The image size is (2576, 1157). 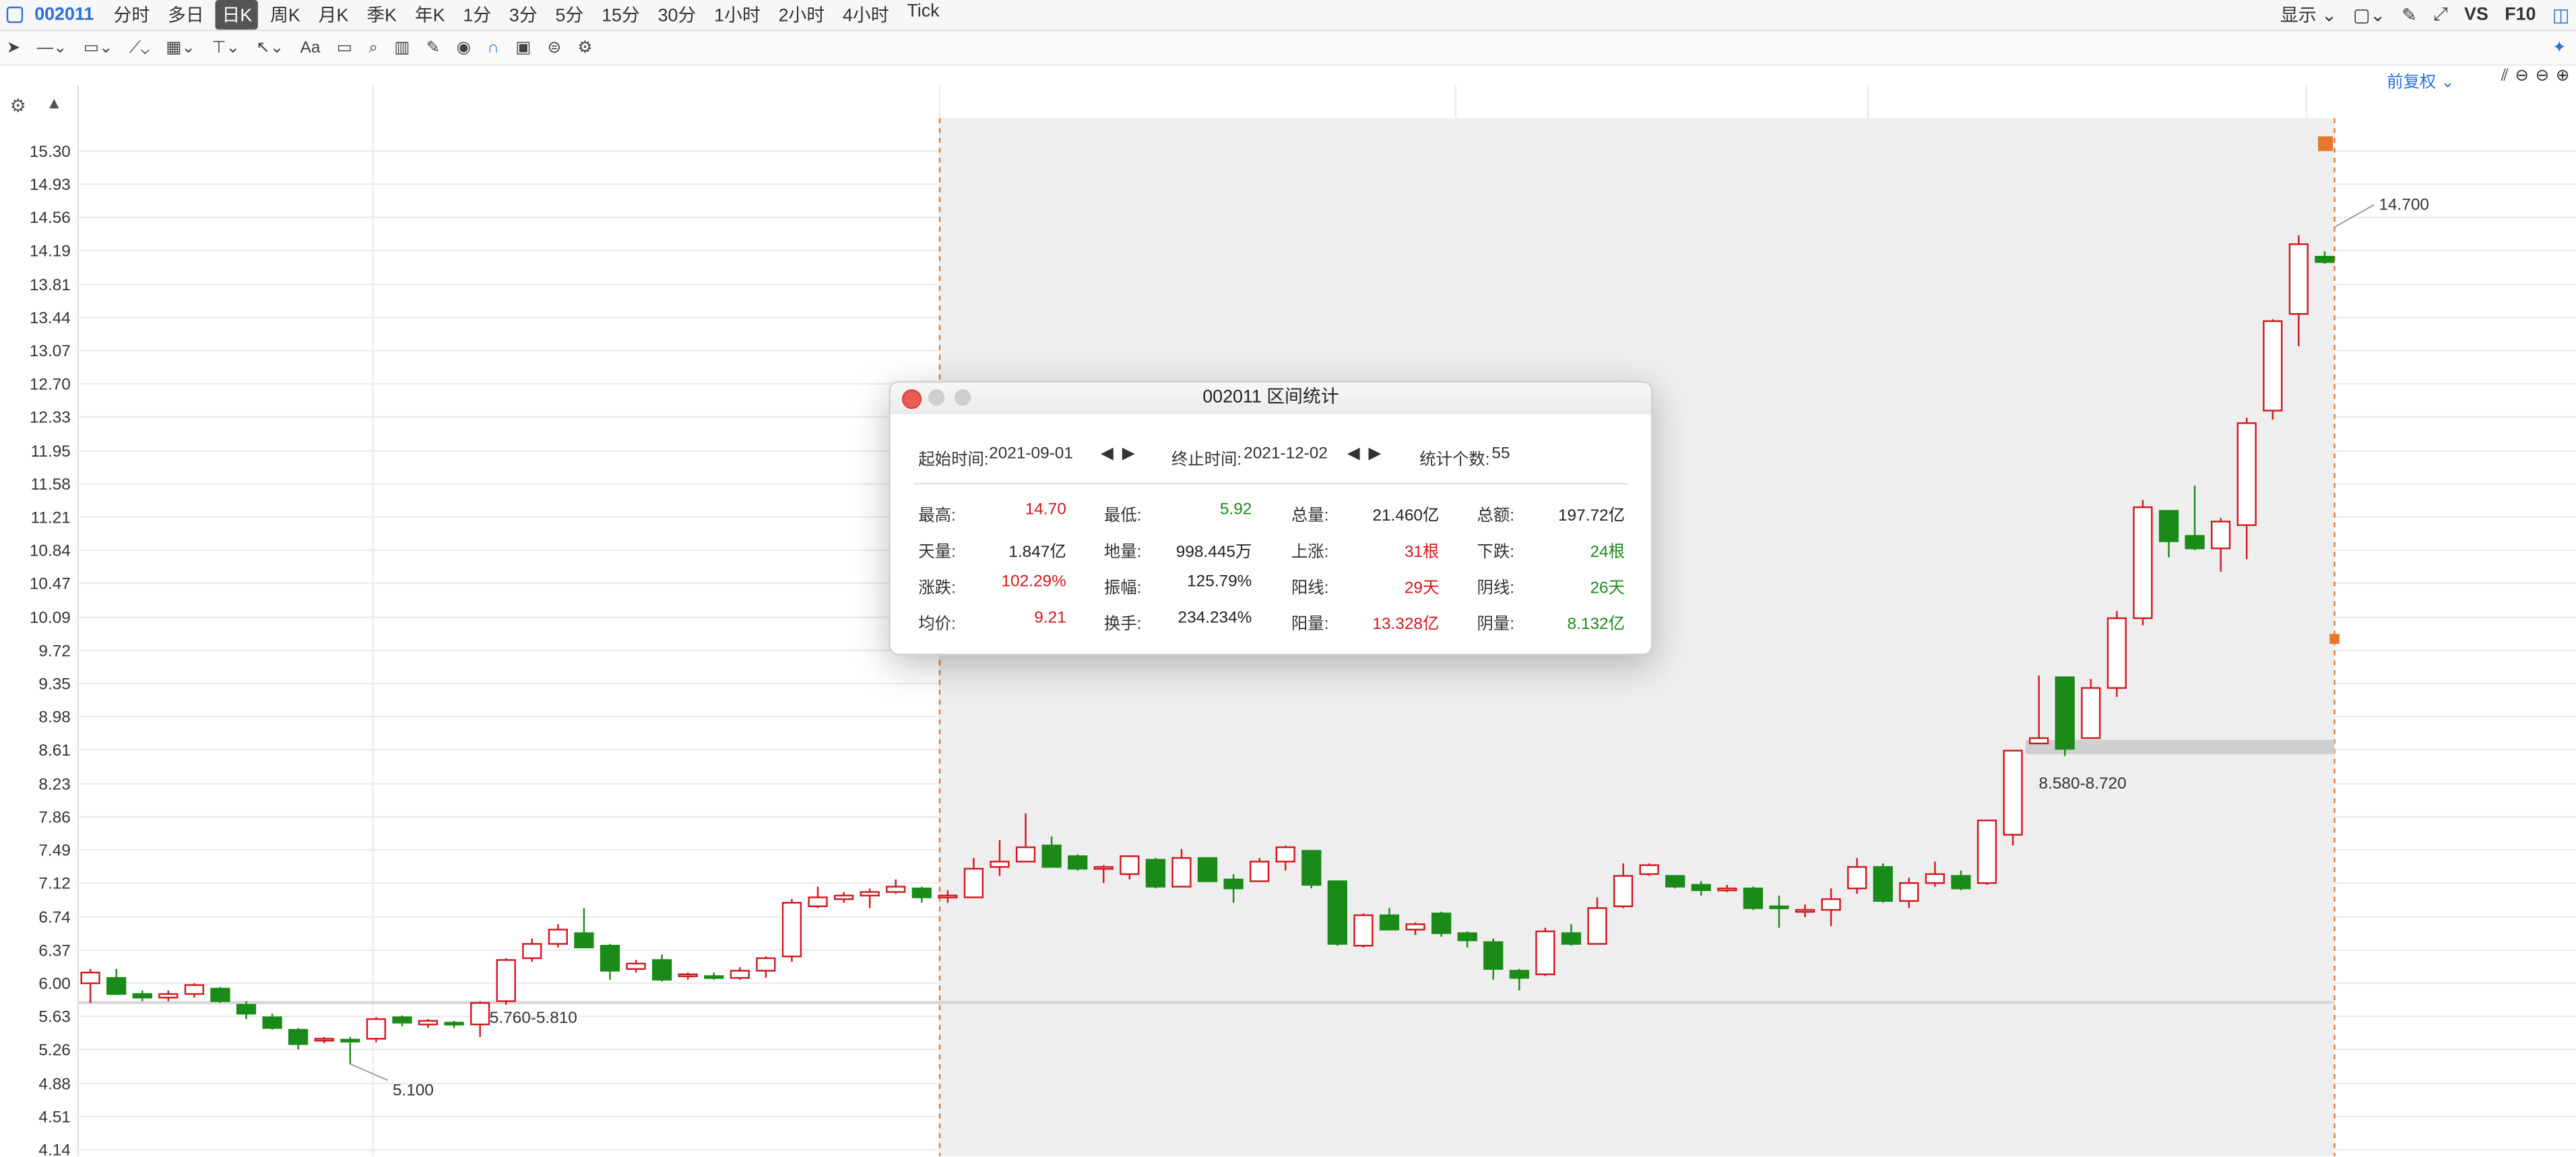 I want to click on period-tab: 分时, so click(x=131, y=16).